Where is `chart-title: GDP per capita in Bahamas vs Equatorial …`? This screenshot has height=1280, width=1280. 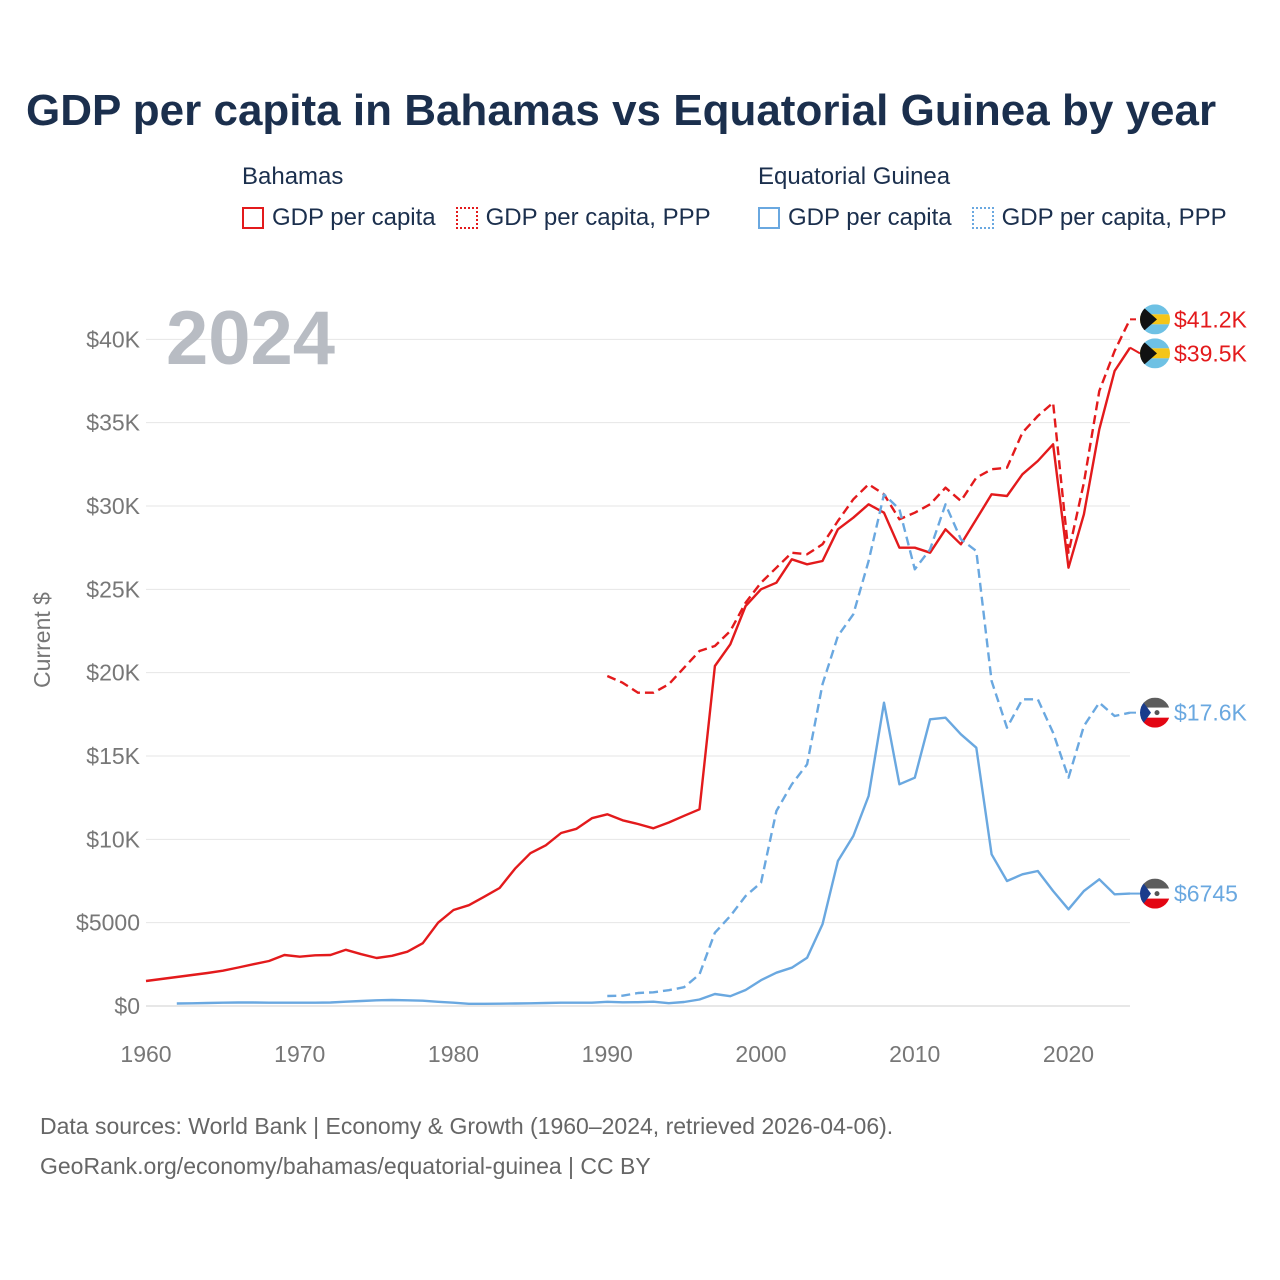 chart-title: GDP per capita in Bahamas vs Equatorial … is located at coordinates (621, 110).